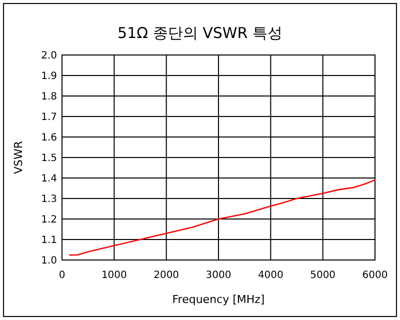 The height and width of the screenshot is (320, 400). What do you see at coordinates (62, 275) in the screenshot?
I see `x-tick-label: 0` at bounding box center [62, 275].